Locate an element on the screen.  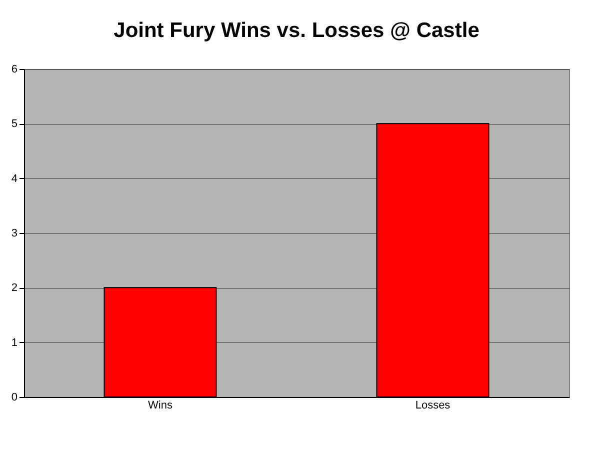
x-tick-label: Losses is located at coordinates (433, 406).